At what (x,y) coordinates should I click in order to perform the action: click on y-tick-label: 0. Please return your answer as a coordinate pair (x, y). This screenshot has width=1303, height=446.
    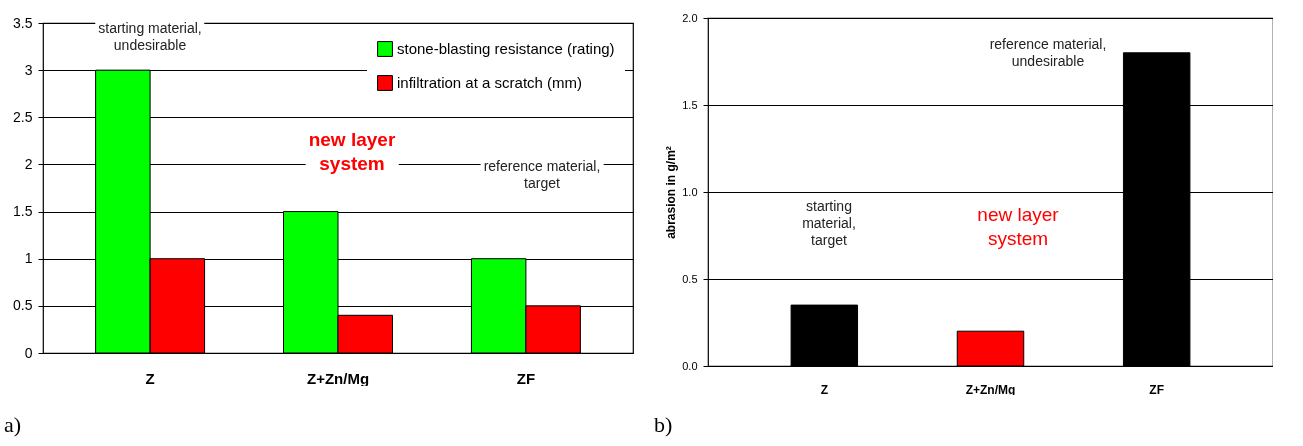
    Looking at the image, I should click on (28, 352).